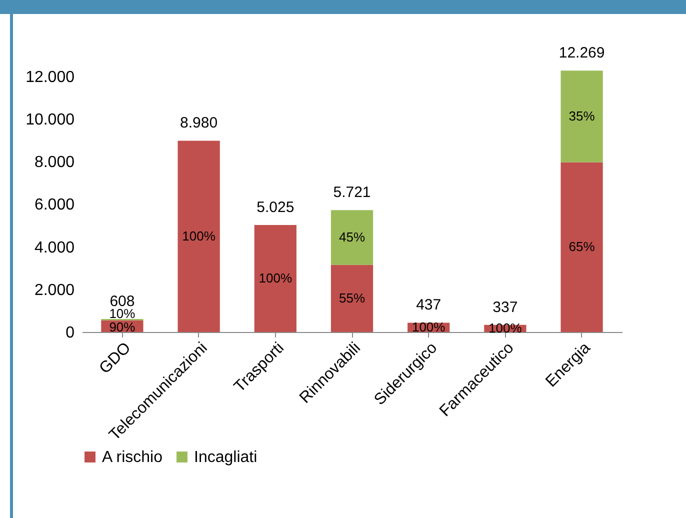  What do you see at coordinates (226, 457) in the screenshot?
I see `legend-label: Incagliati` at bounding box center [226, 457].